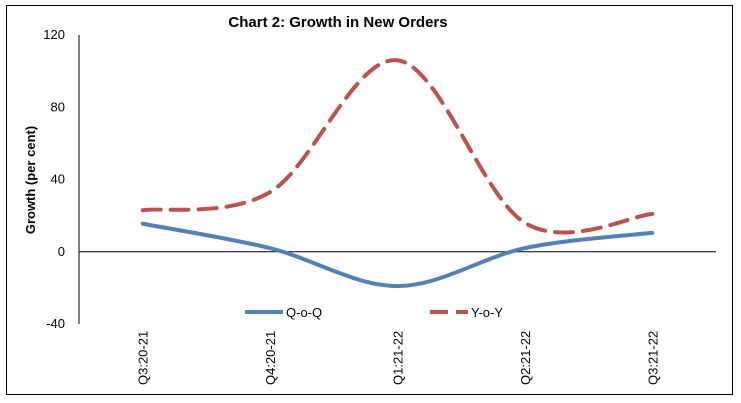 The width and height of the screenshot is (741, 403). What do you see at coordinates (270, 358) in the screenshot?
I see `x-tick-label: Q4:20-21` at bounding box center [270, 358].